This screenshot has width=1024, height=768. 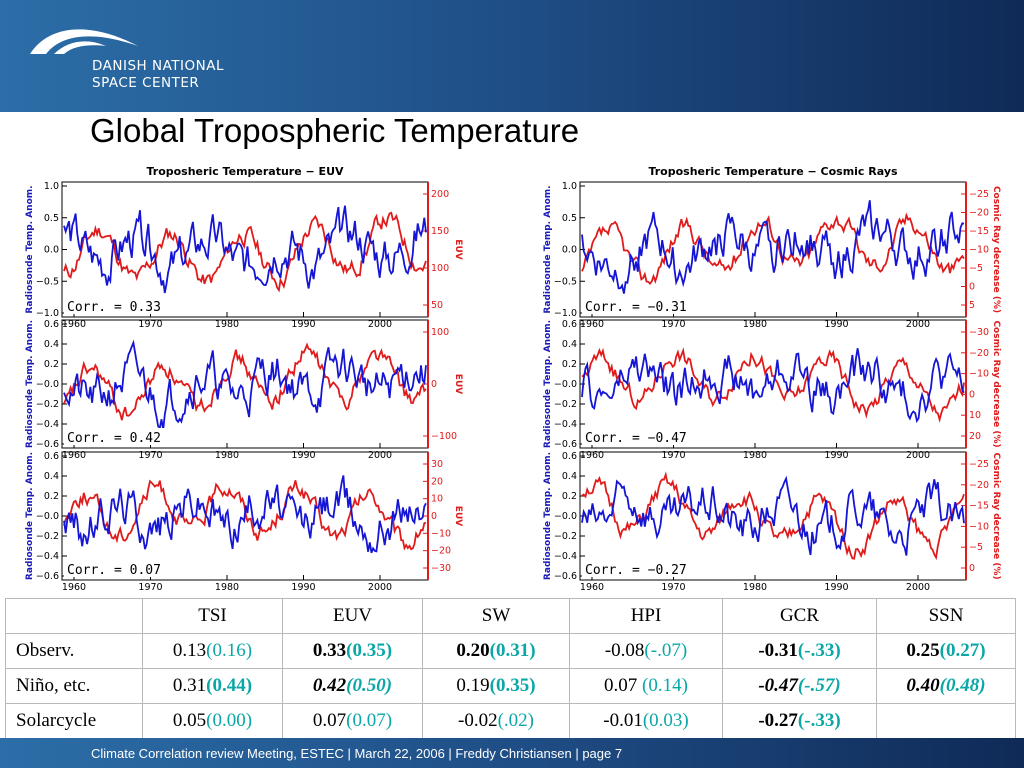 I want to click on left-tick-label: −1.0, so click(x=47, y=313).